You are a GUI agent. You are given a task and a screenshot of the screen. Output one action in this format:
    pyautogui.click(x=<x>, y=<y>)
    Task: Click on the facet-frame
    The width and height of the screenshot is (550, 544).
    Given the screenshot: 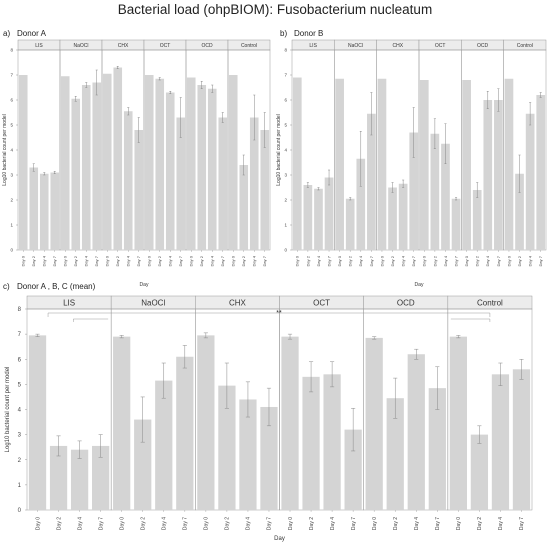 What is the action you would take?
    pyautogui.click(x=249, y=150)
    